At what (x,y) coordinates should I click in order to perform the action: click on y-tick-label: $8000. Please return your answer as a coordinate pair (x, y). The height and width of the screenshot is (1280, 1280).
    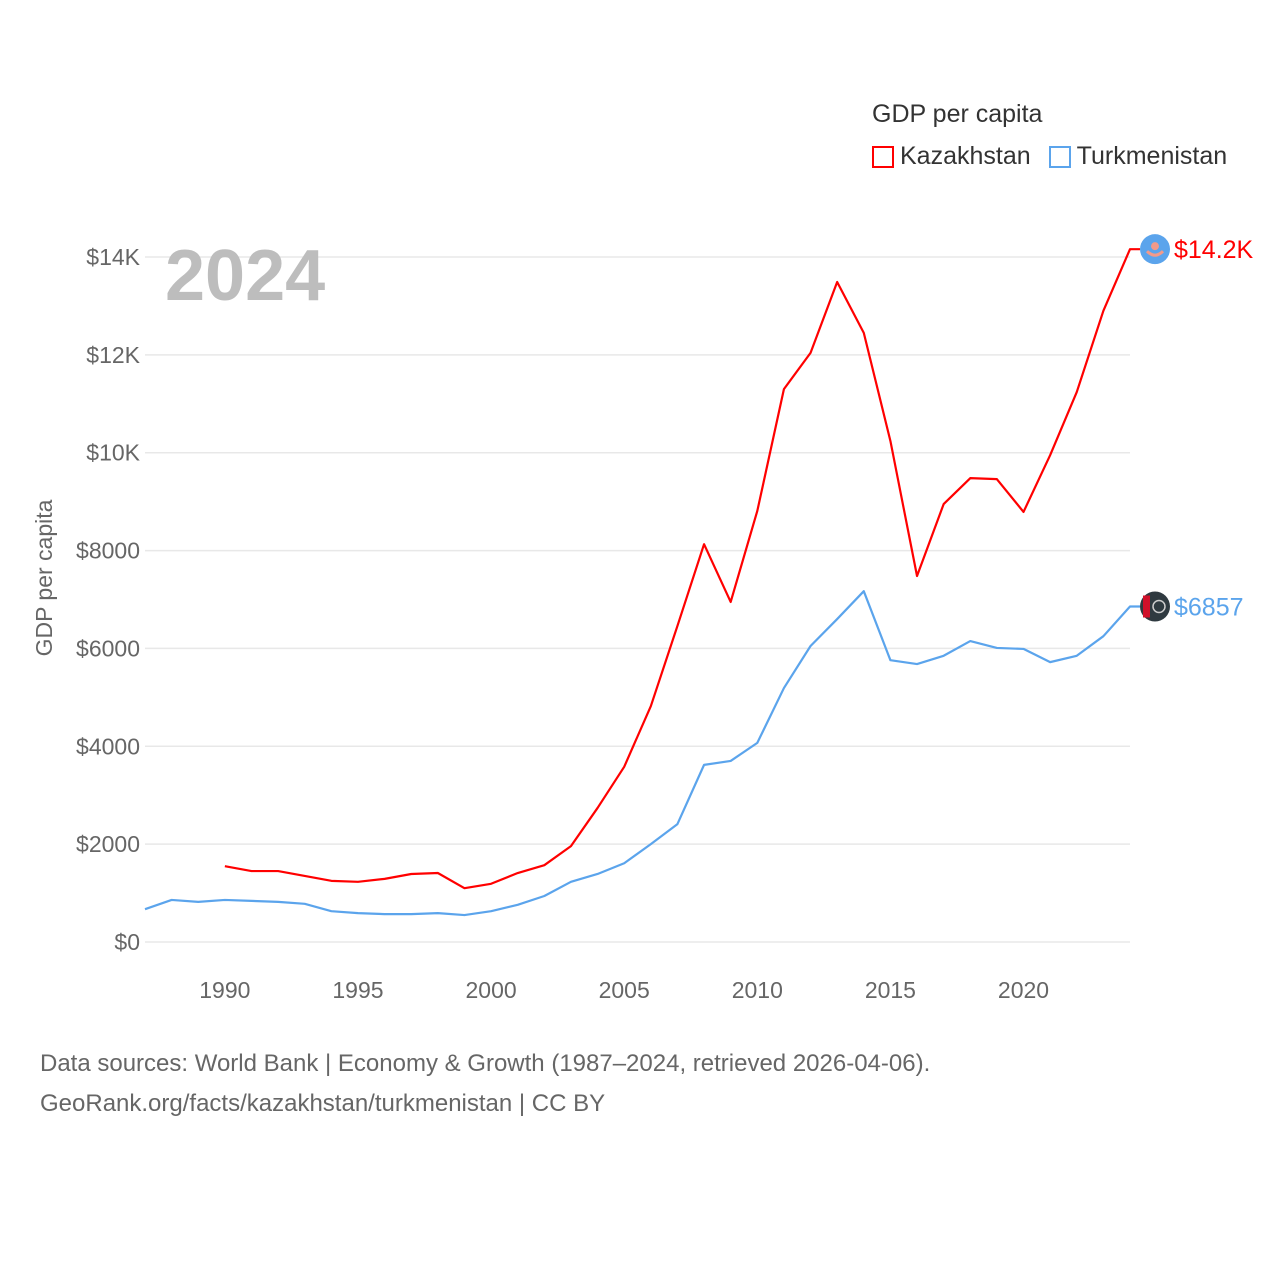
    Looking at the image, I should click on (108, 551).